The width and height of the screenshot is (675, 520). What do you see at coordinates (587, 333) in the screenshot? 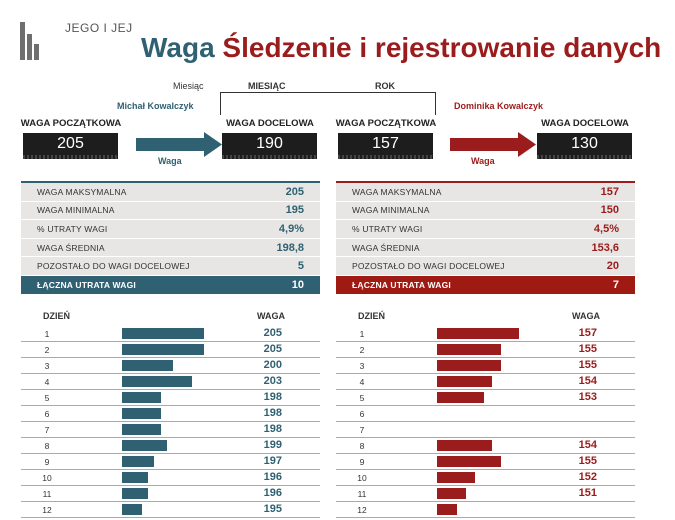
I see `weight-cell: 157` at bounding box center [587, 333].